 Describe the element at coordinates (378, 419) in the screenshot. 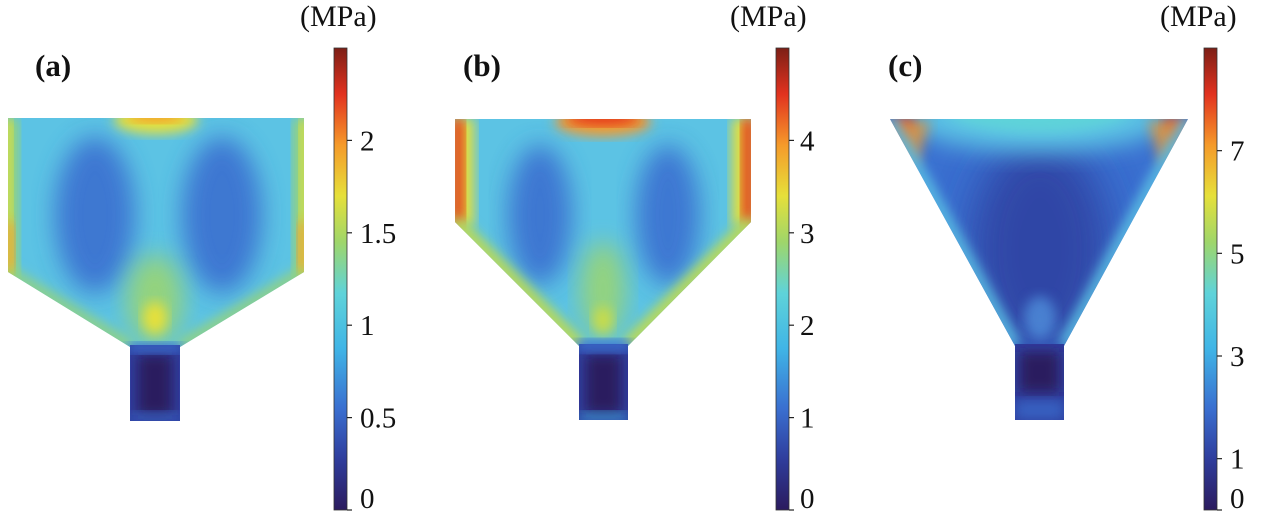

I see `colorbar-tick-label: 0.5` at that location.